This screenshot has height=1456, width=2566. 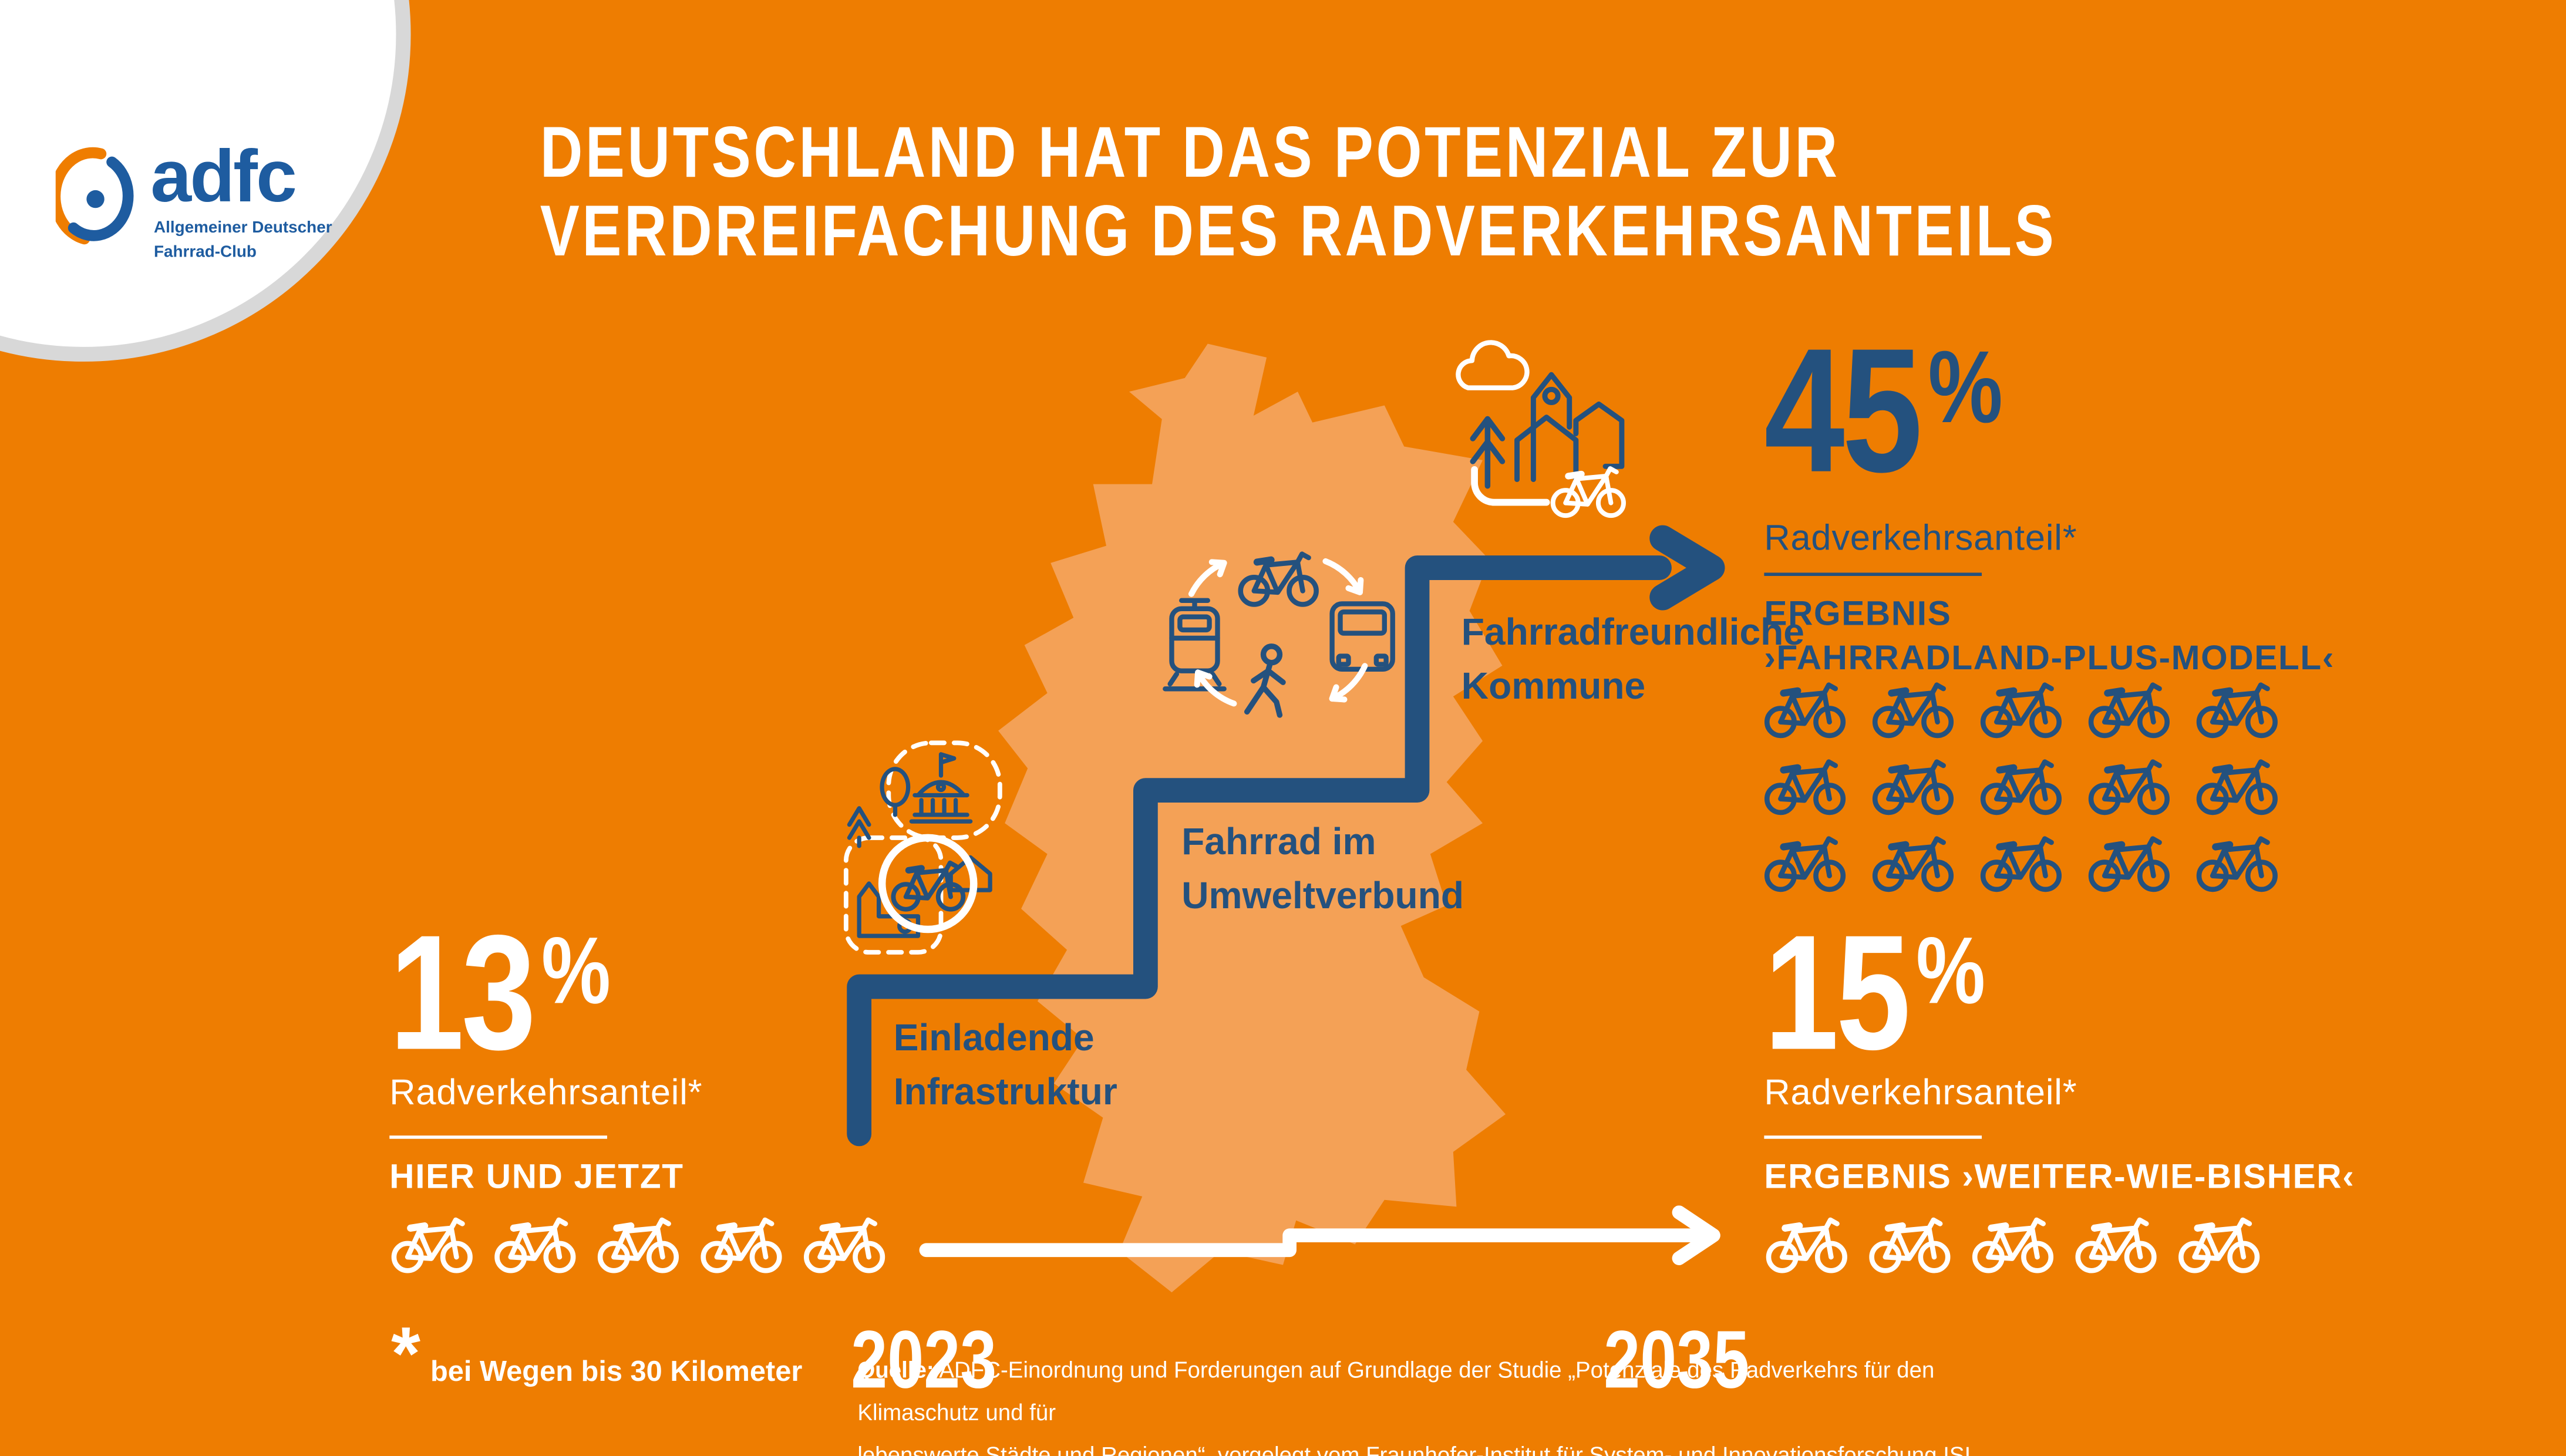 What do you see at coordinates (895, 792) in the screenshot?
I see `tree-icon` at bounding box center [895, 792].